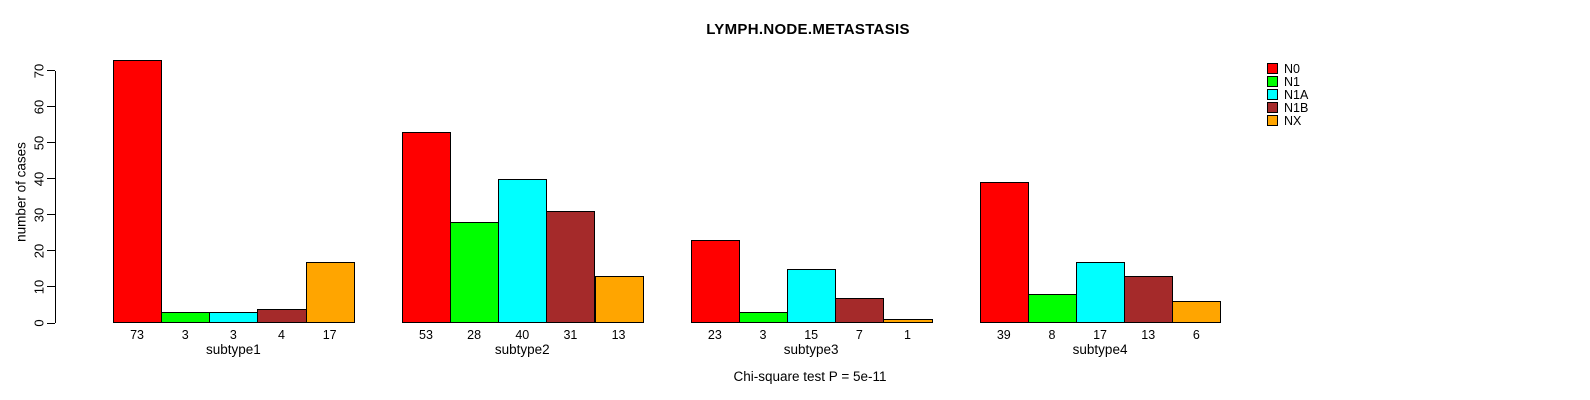 This screenshot has height=400, width=1590. What do you see at coordinates (330, 292) in the screenshot?
I see `bar-nx-subtype1` at bounding box center [330, 292].